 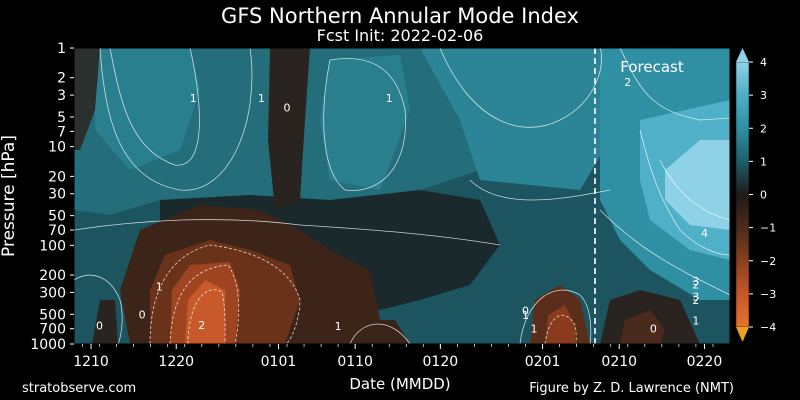 What do you see at coordinates (742, 334) in the screenshot?
I see `colorbar-bottom-arrow` at bounding box center [742, 334].